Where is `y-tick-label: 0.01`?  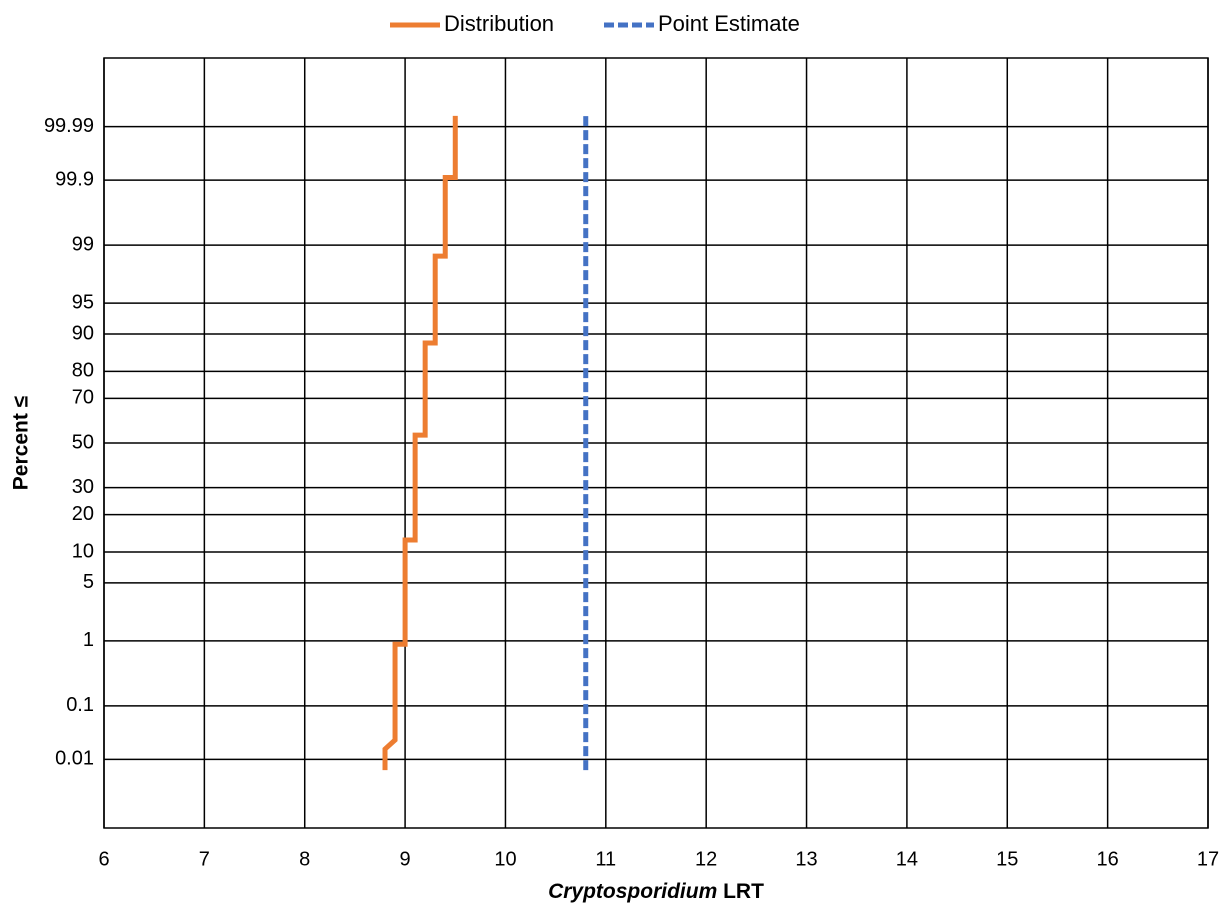 y-tick-label: 0.01 is located at coordinates (74, 759).